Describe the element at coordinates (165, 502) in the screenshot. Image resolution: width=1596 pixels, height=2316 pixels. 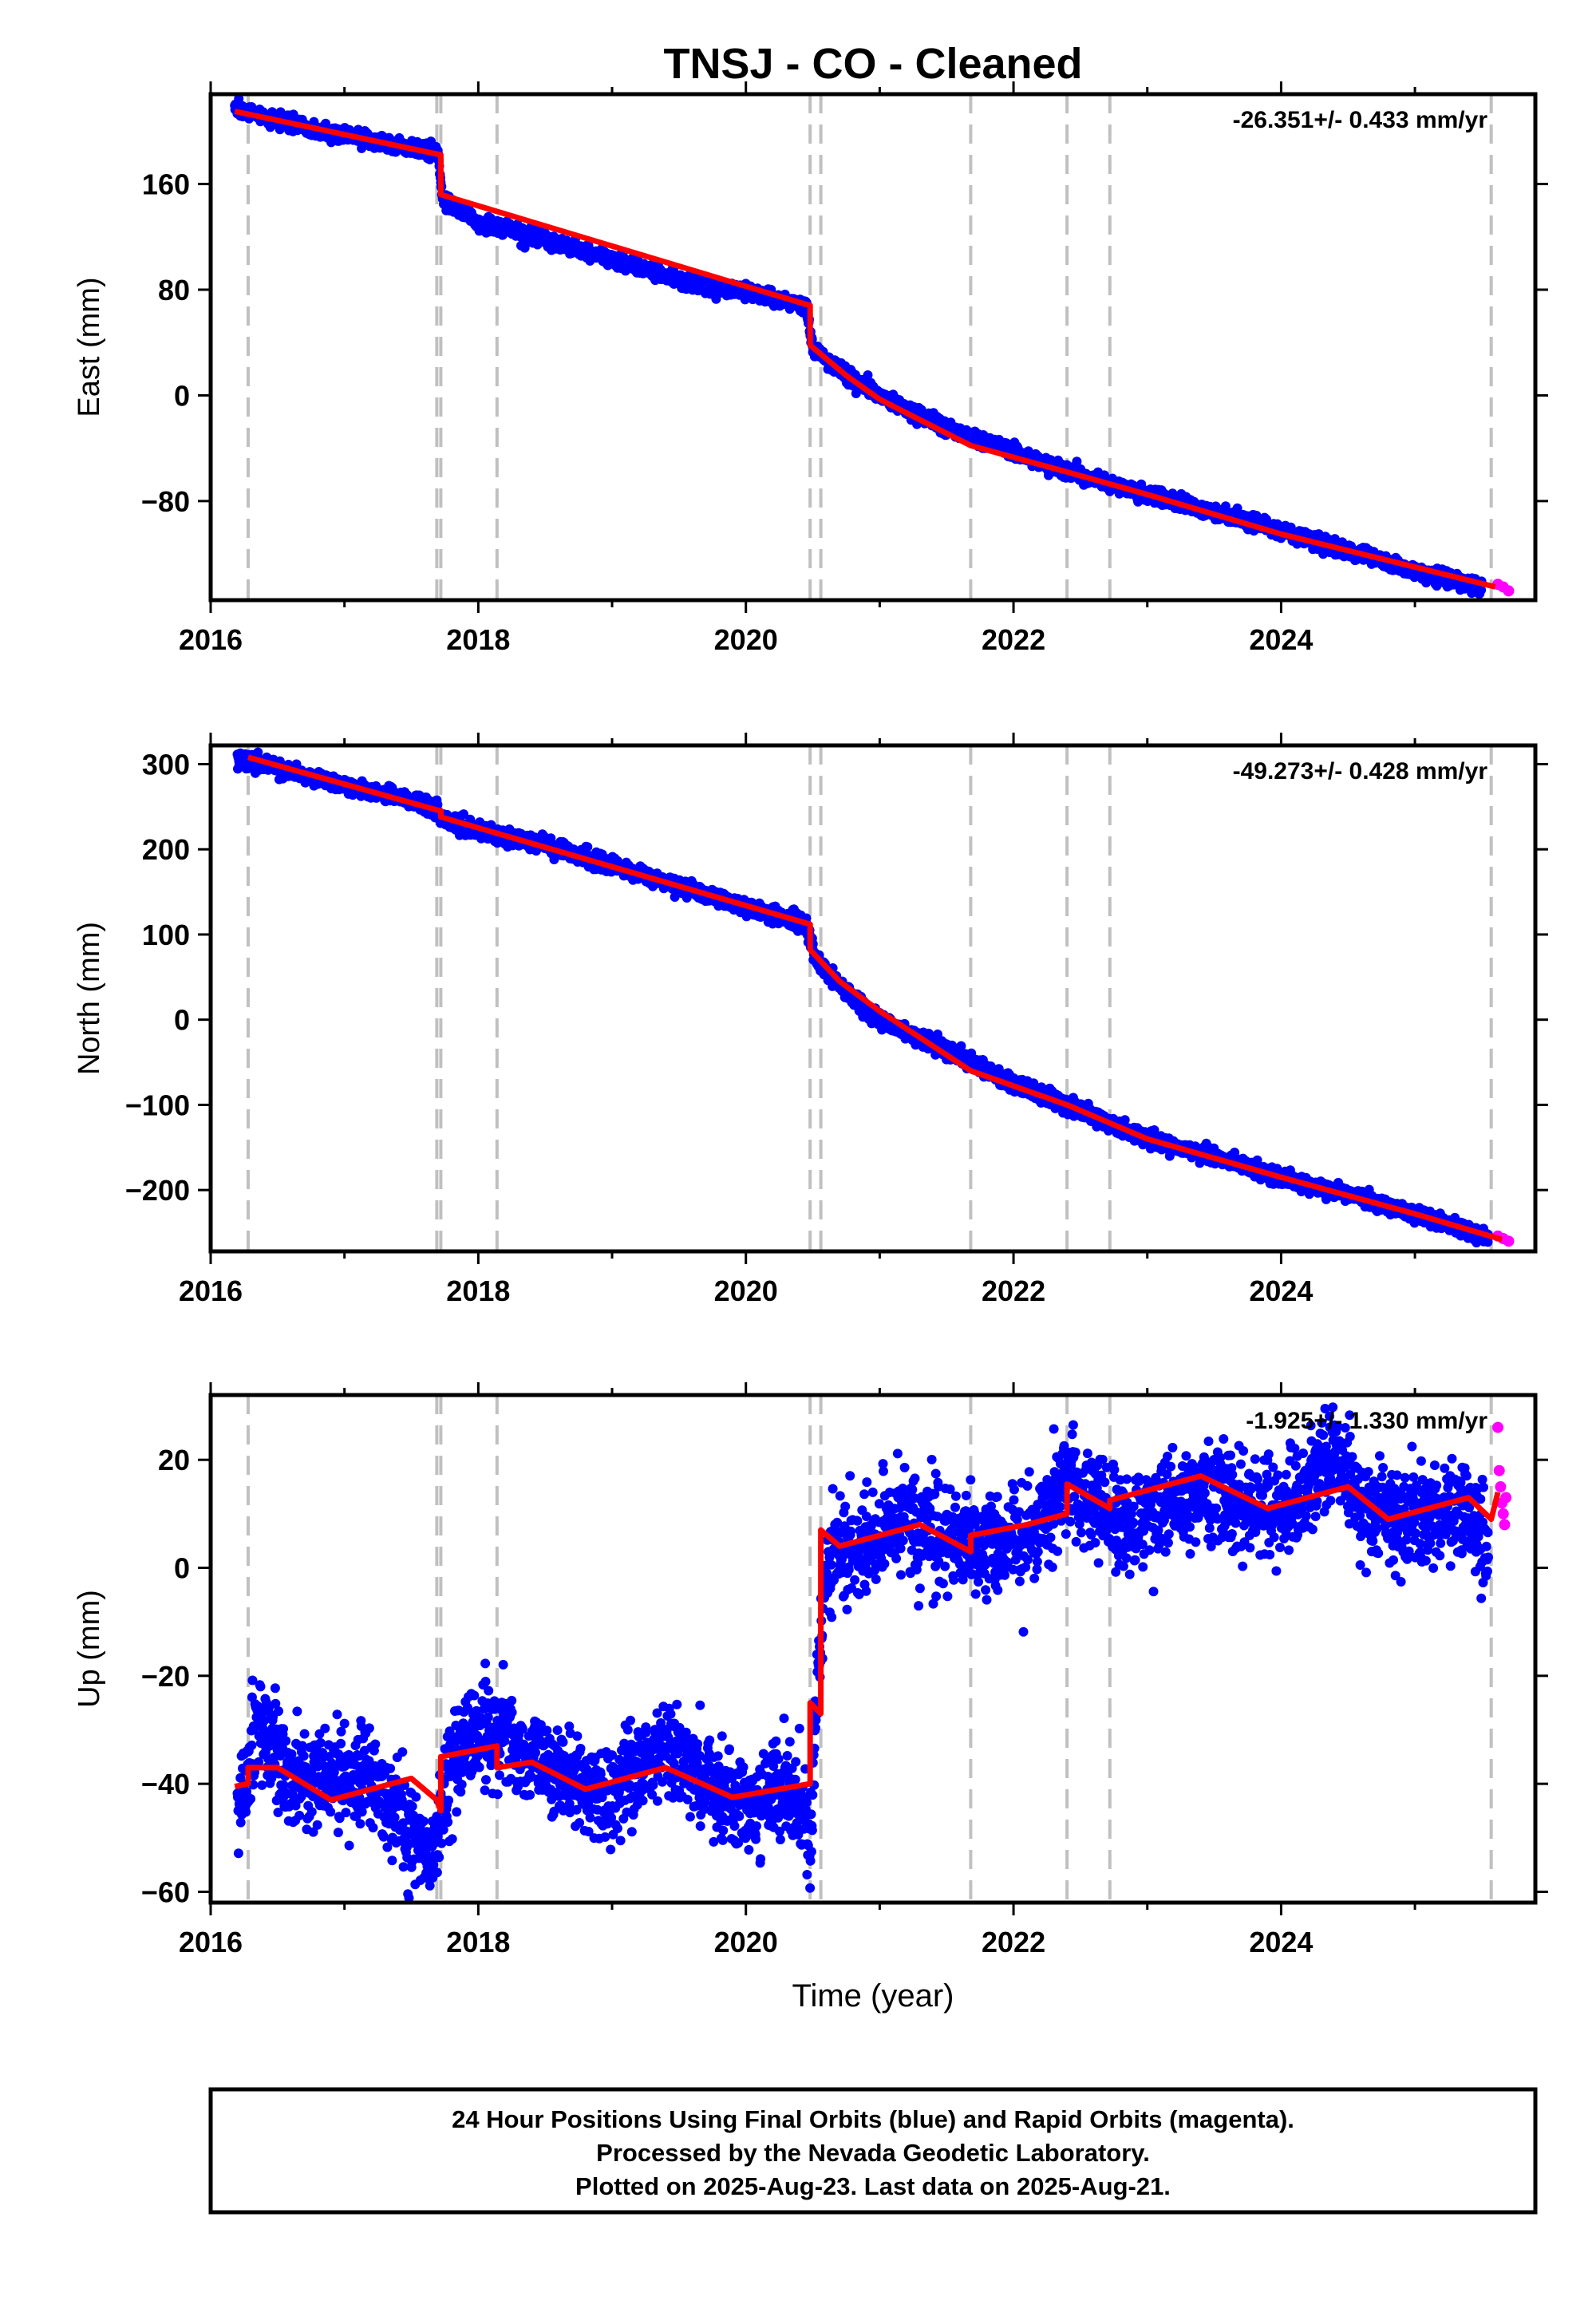
I see `y-tick-label: −80` at that location.